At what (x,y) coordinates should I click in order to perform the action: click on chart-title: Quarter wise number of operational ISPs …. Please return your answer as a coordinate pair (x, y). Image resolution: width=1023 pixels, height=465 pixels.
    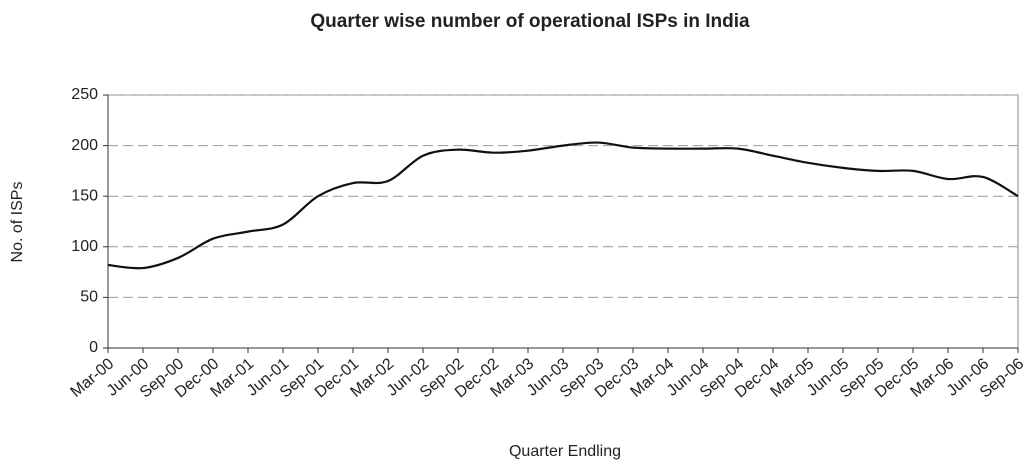
    Looking at the image, I should click on (530, 21).